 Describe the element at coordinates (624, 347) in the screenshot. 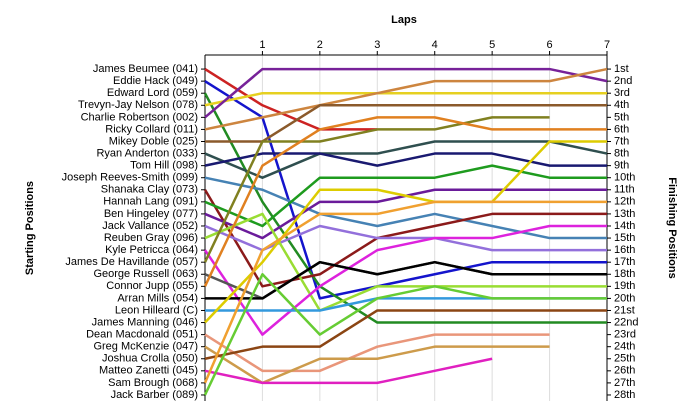

I see `y2-tick-label: 24th` at that location.